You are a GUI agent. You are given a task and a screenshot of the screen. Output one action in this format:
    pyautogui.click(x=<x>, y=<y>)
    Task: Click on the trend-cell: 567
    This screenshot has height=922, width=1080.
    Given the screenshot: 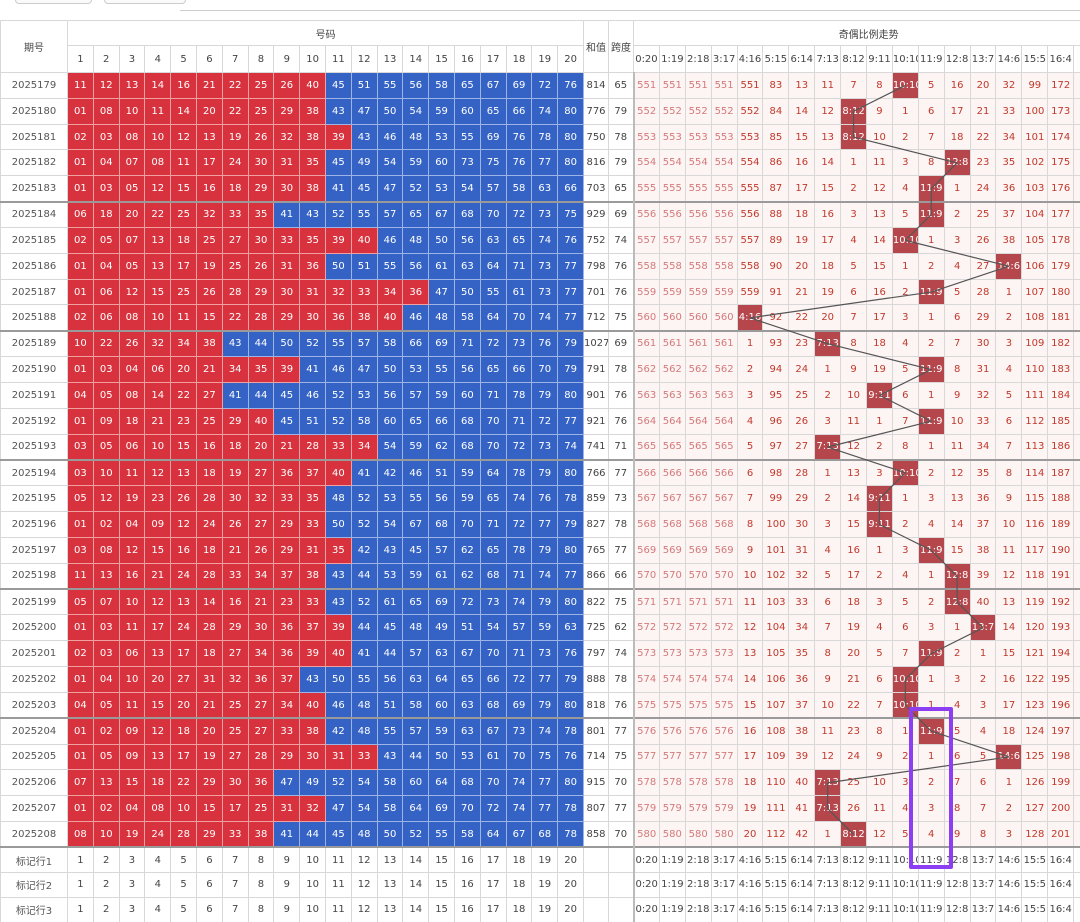 What is the action you would take?
    pyautogui.click(x=724, y=499)
    